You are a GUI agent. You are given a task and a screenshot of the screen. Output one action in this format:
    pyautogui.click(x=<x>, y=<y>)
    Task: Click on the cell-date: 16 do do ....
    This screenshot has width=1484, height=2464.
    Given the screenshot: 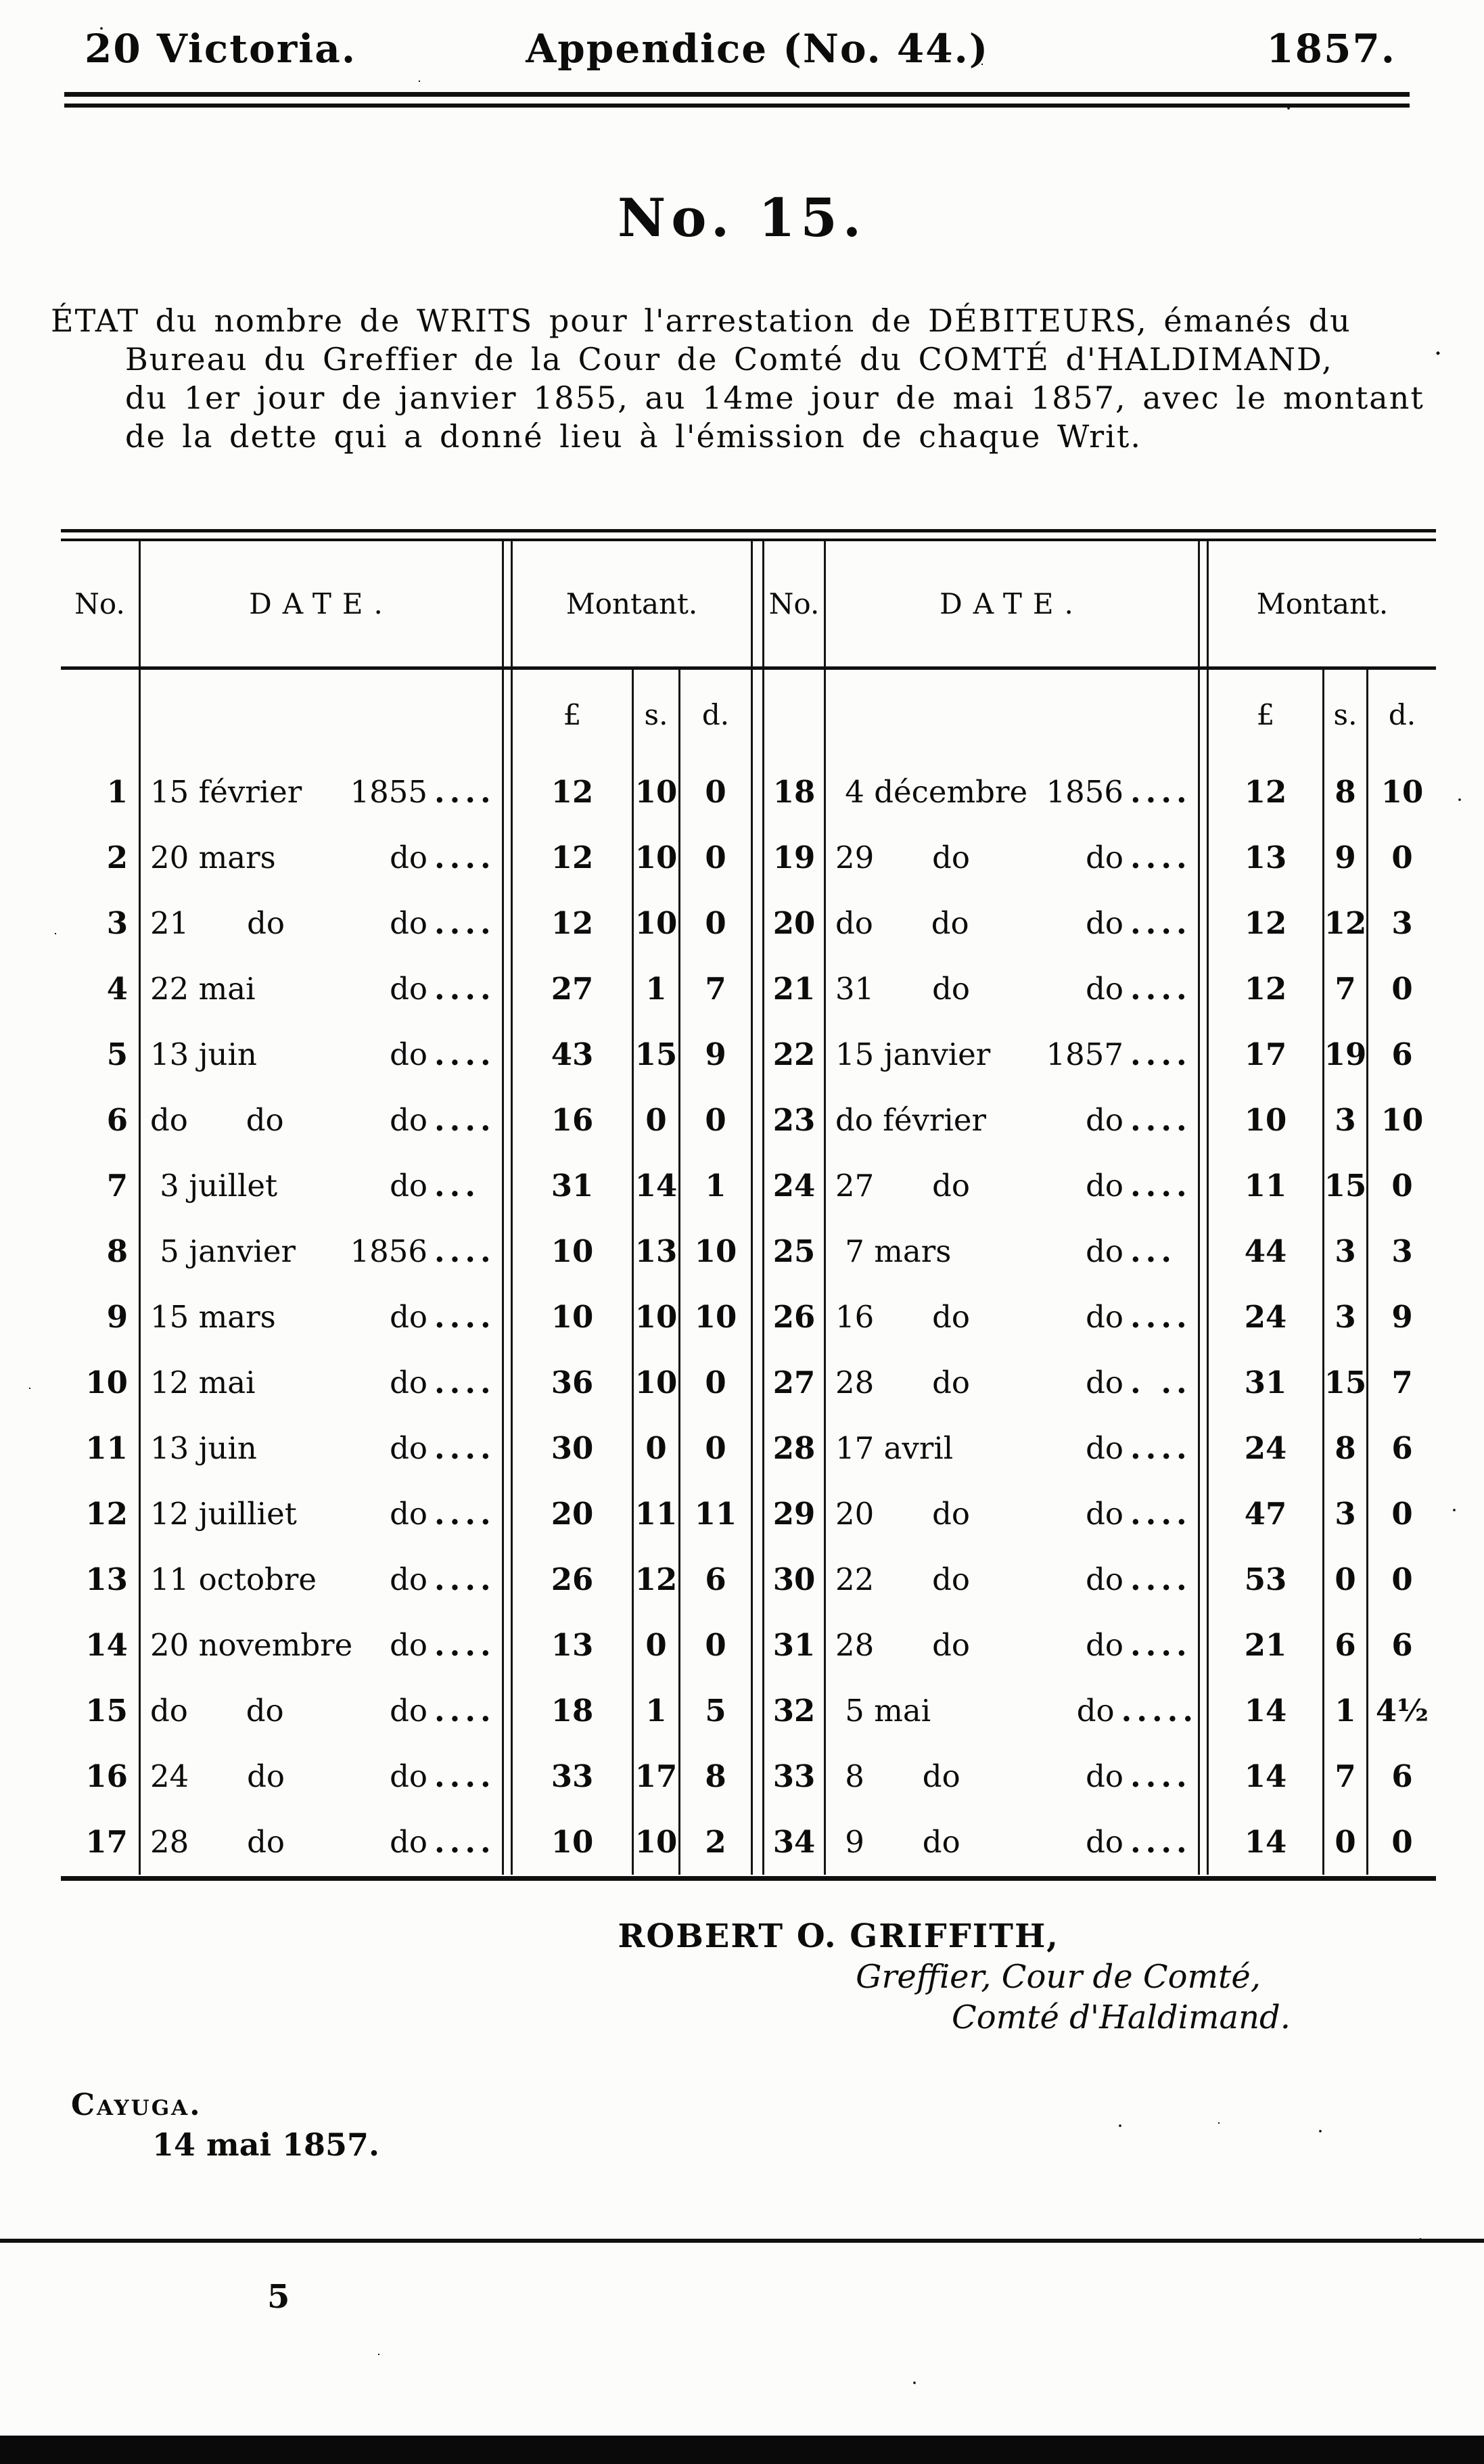 What is the action you would take?
    pyautogui.click(x=1012, y=1317)
    